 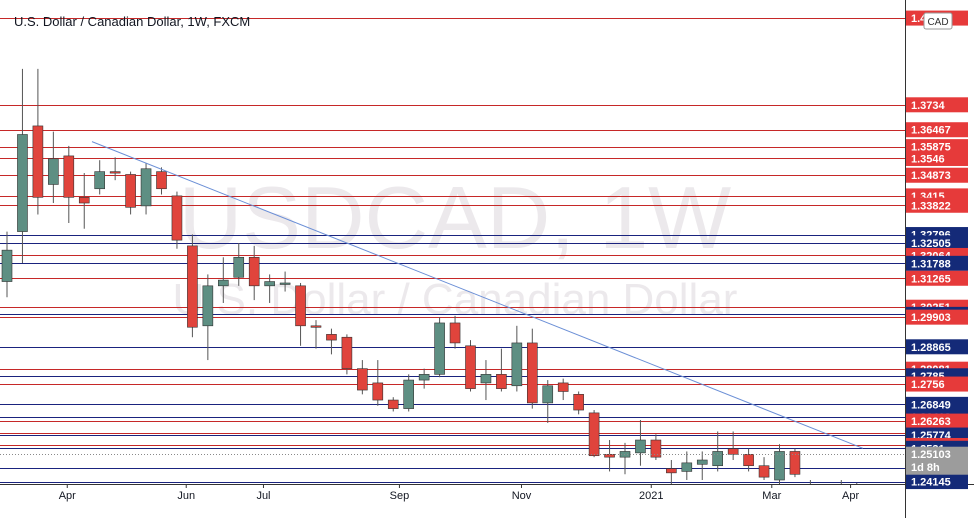 What do you see at coordinates (928, 106) in the screenshot?
I see `price-tag-label: 1.3734` at bounding box center [928, 106].